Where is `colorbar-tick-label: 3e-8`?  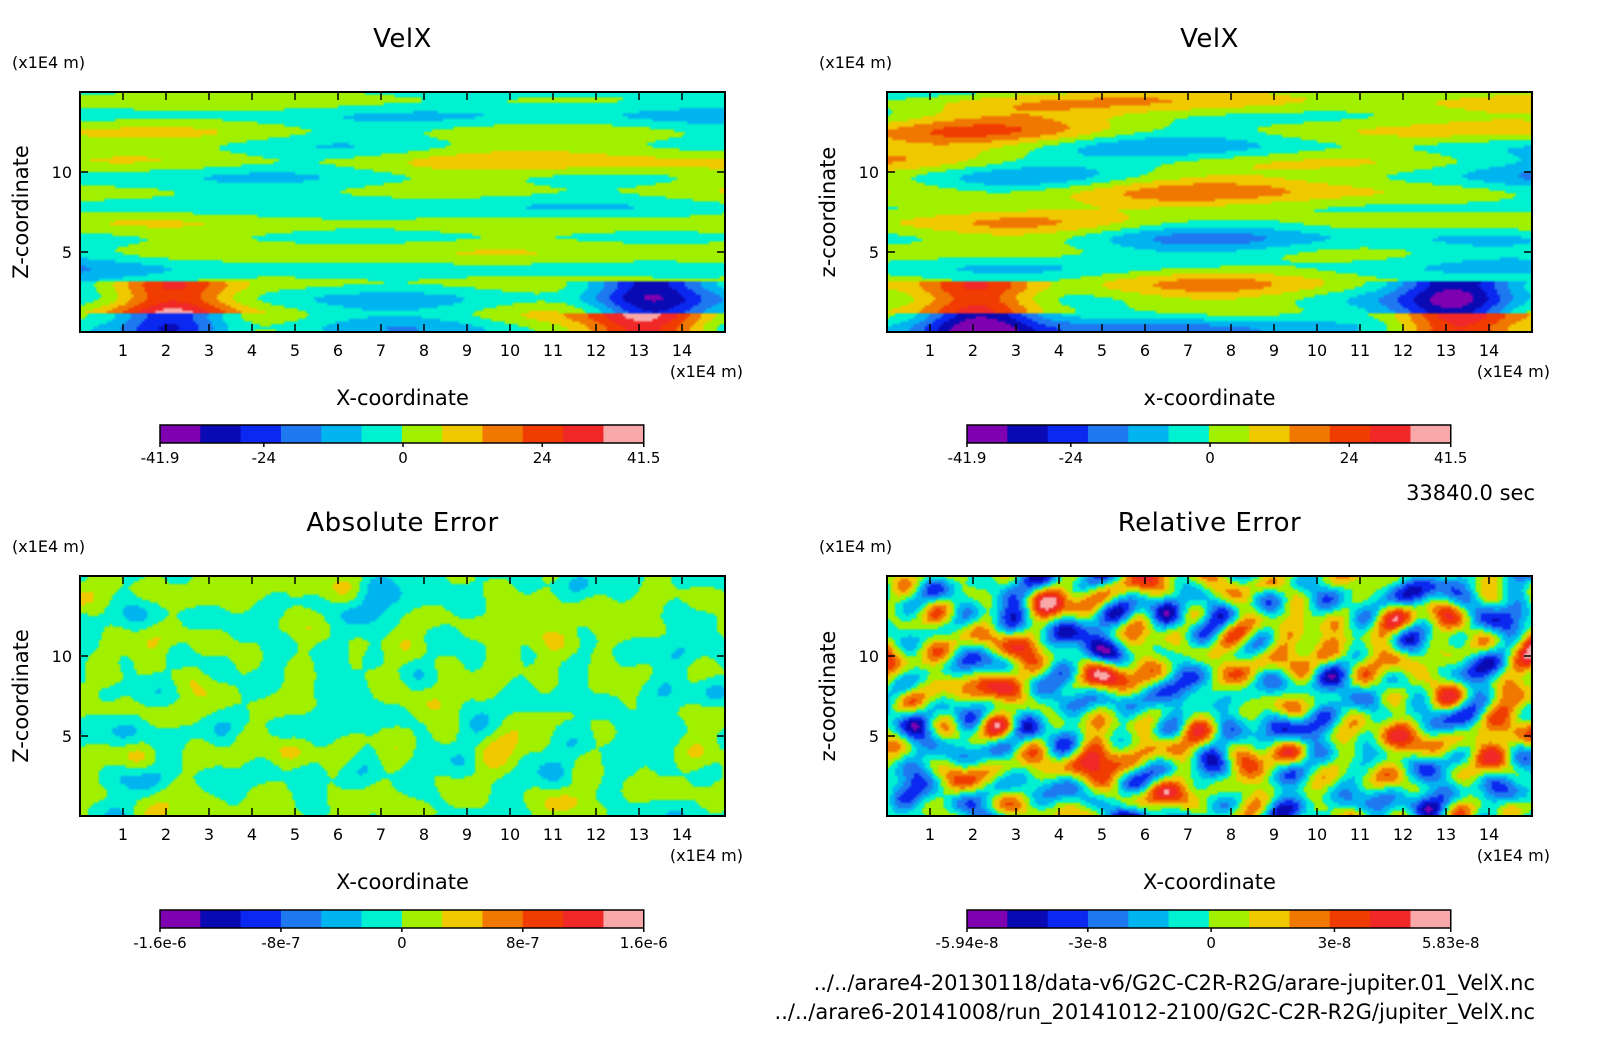
colorbar-tick-label: 3e-8 is located at coordinates (1335, 943).